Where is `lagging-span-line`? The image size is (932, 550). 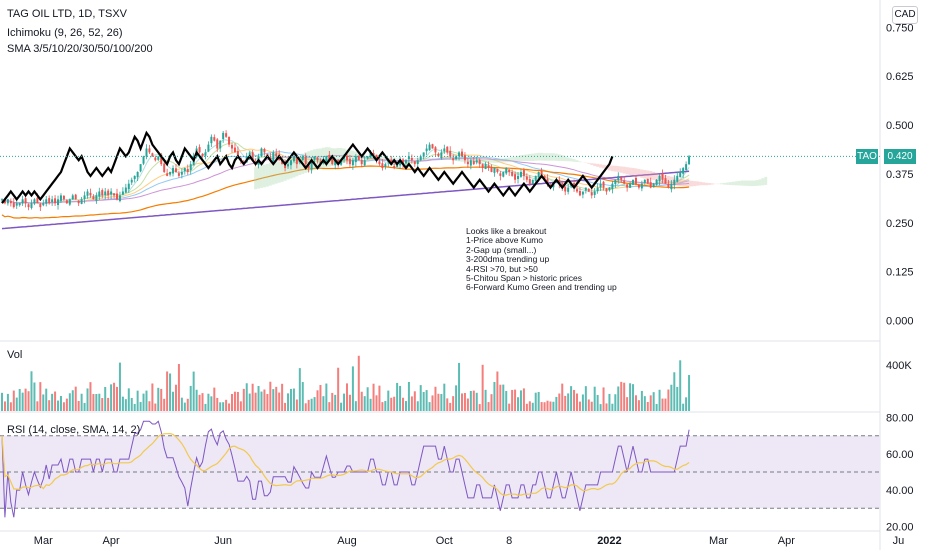
lagging-span-line is located at coordinates (307, 167).